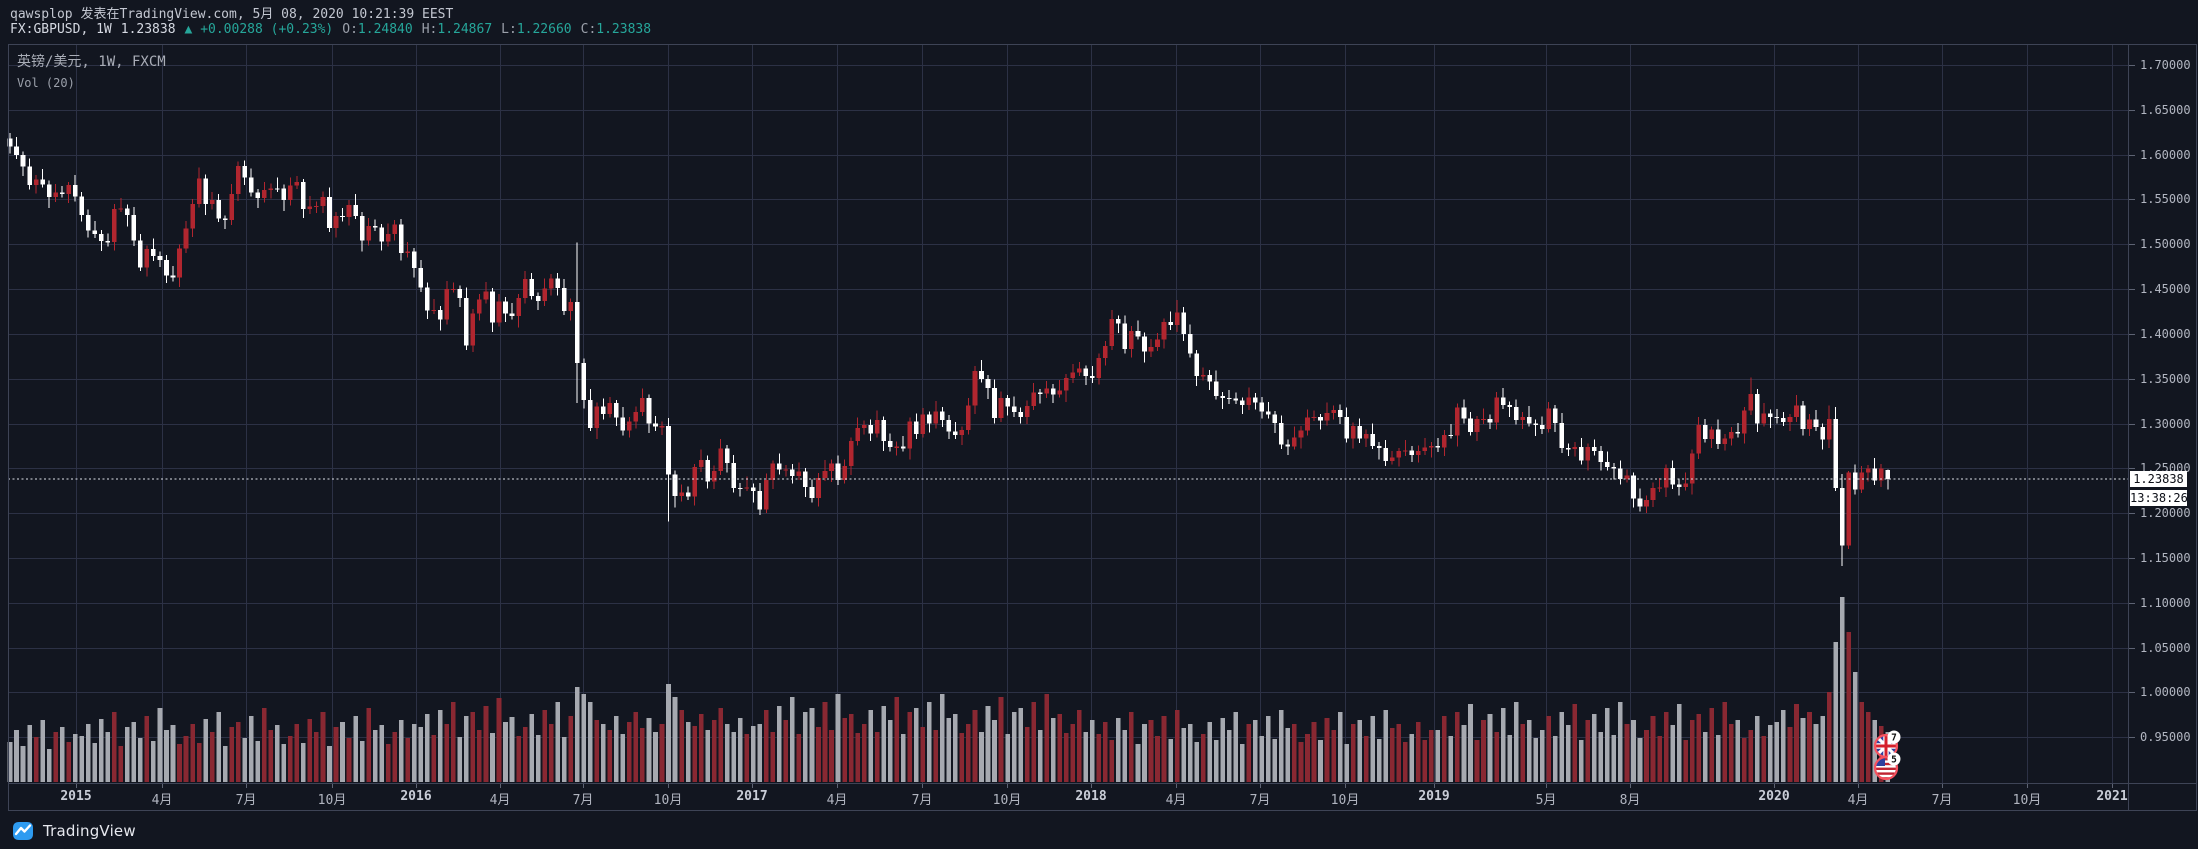 This screenshot has height=849, width=2198. Describe the element at coordinates (2158, 478) in the screenshot. I see `current-price-tag: 1.23838` at that location.